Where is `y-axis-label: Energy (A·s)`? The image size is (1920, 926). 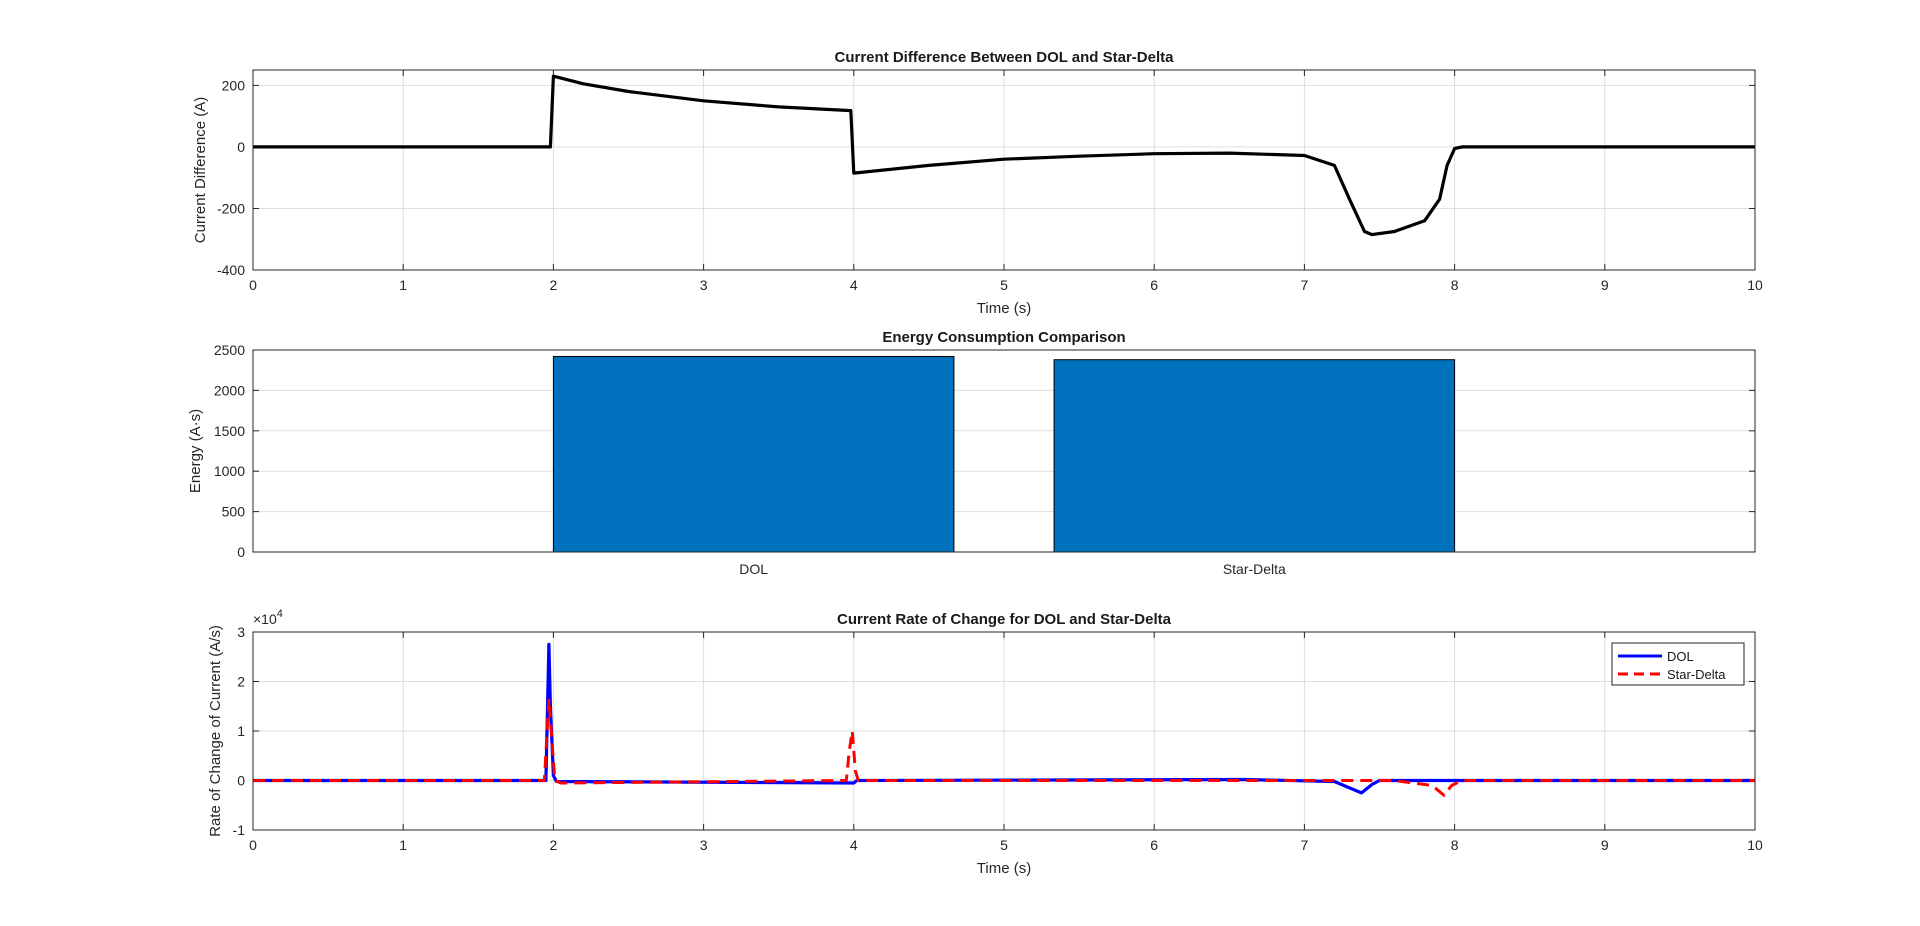
y-axis-label: Energy (A·s) is located at coordinates (195, 451).